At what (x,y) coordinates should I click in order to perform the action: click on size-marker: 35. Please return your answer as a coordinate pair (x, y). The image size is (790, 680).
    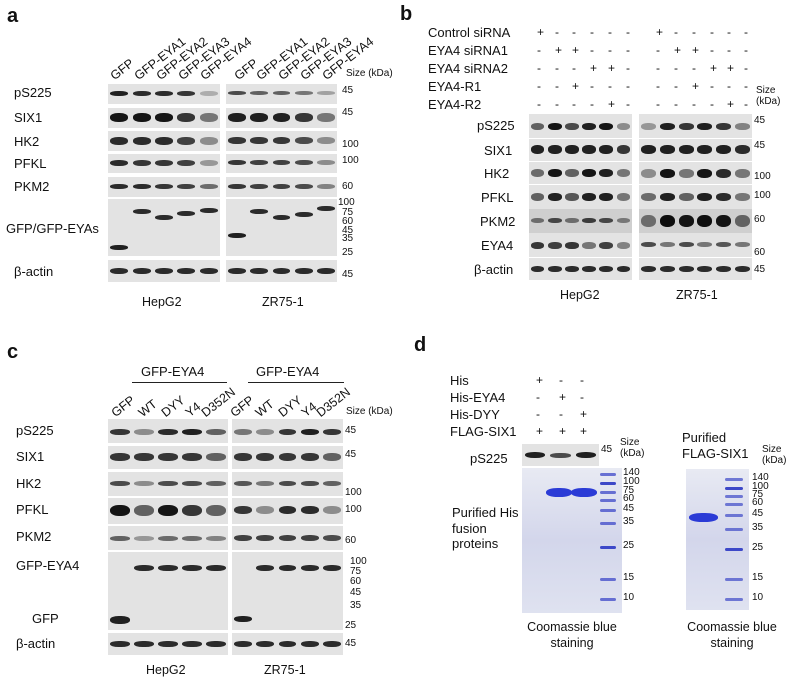
    Looking at the image, I should click on (629, 521).